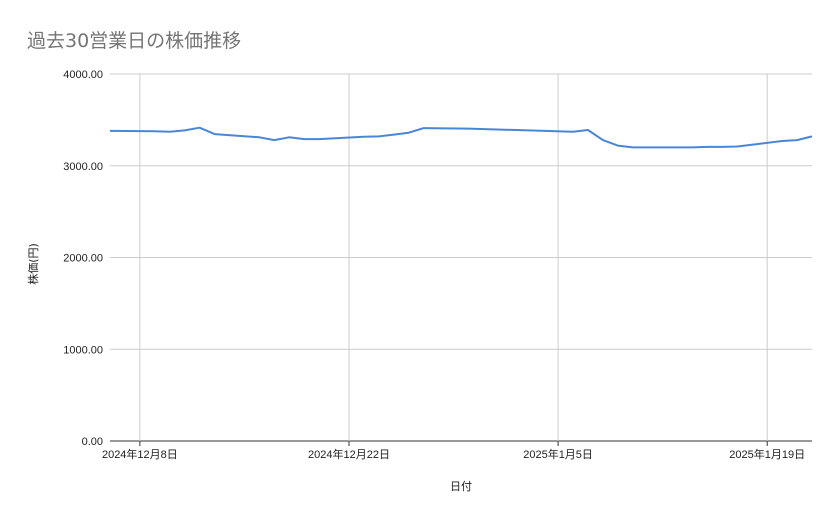 The width and height of the screenshot is (839, 519). Describe the element at coordinates (83, 75) in the screenshot. I see `y-tick-label: 4000.00` at that location.